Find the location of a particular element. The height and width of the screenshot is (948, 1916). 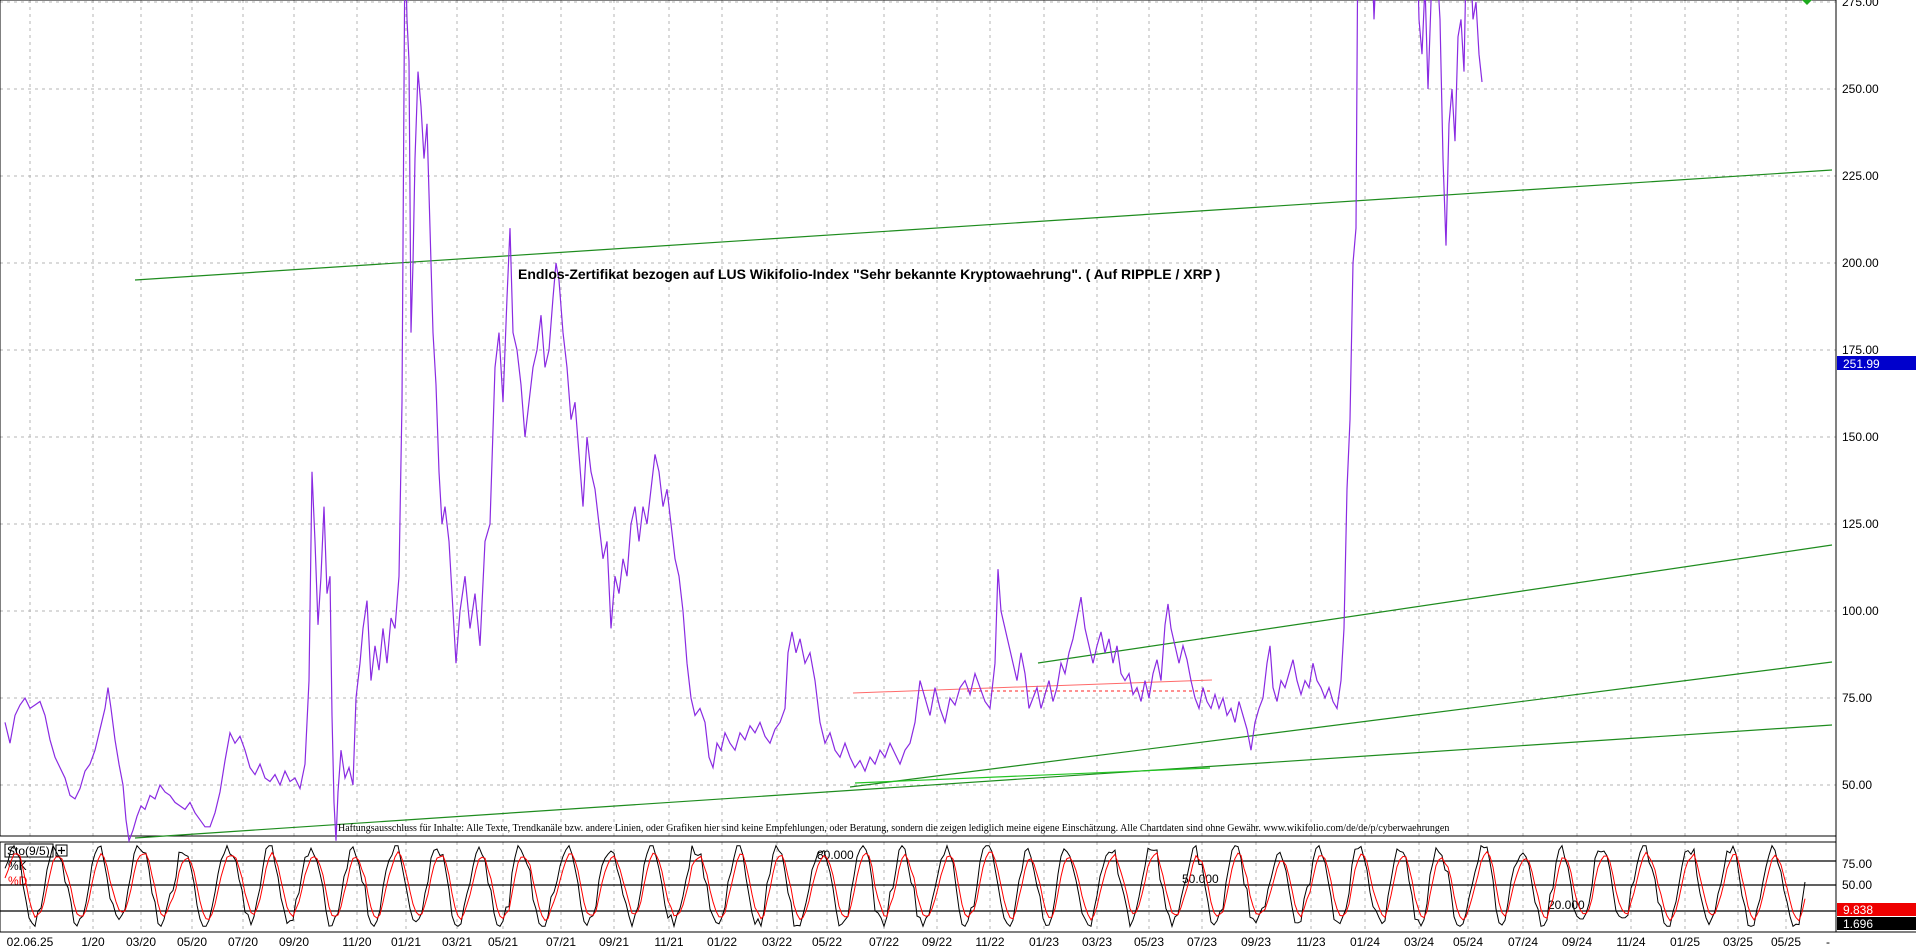

trendline-short-base is located at coordinates (1032, 775).